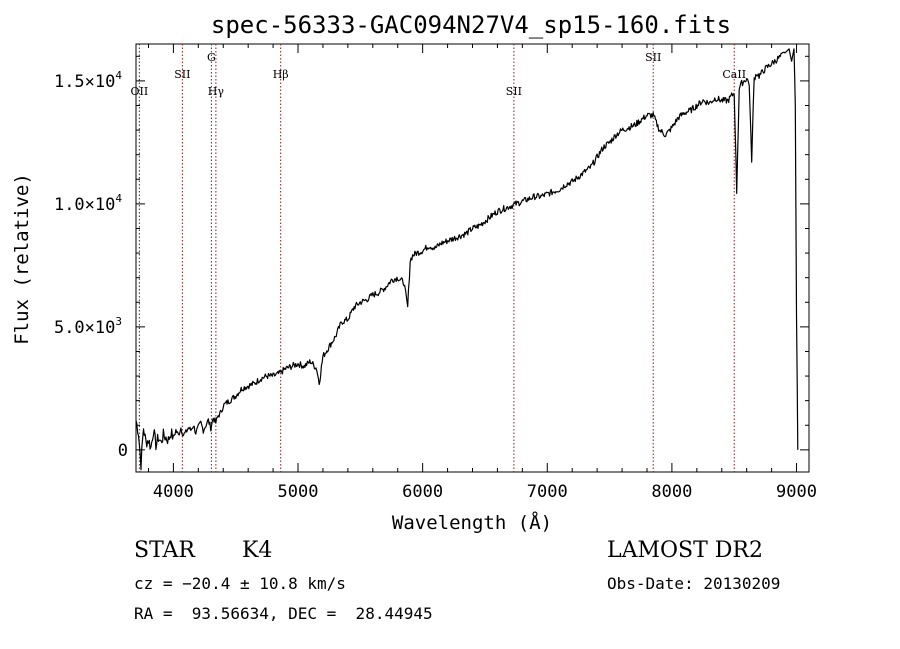 The width and height of the screenshot is (900, 649). Describe the element at coordinates (671, 492) in the screenshot. I see `x-tick-label: 8000` at that location.